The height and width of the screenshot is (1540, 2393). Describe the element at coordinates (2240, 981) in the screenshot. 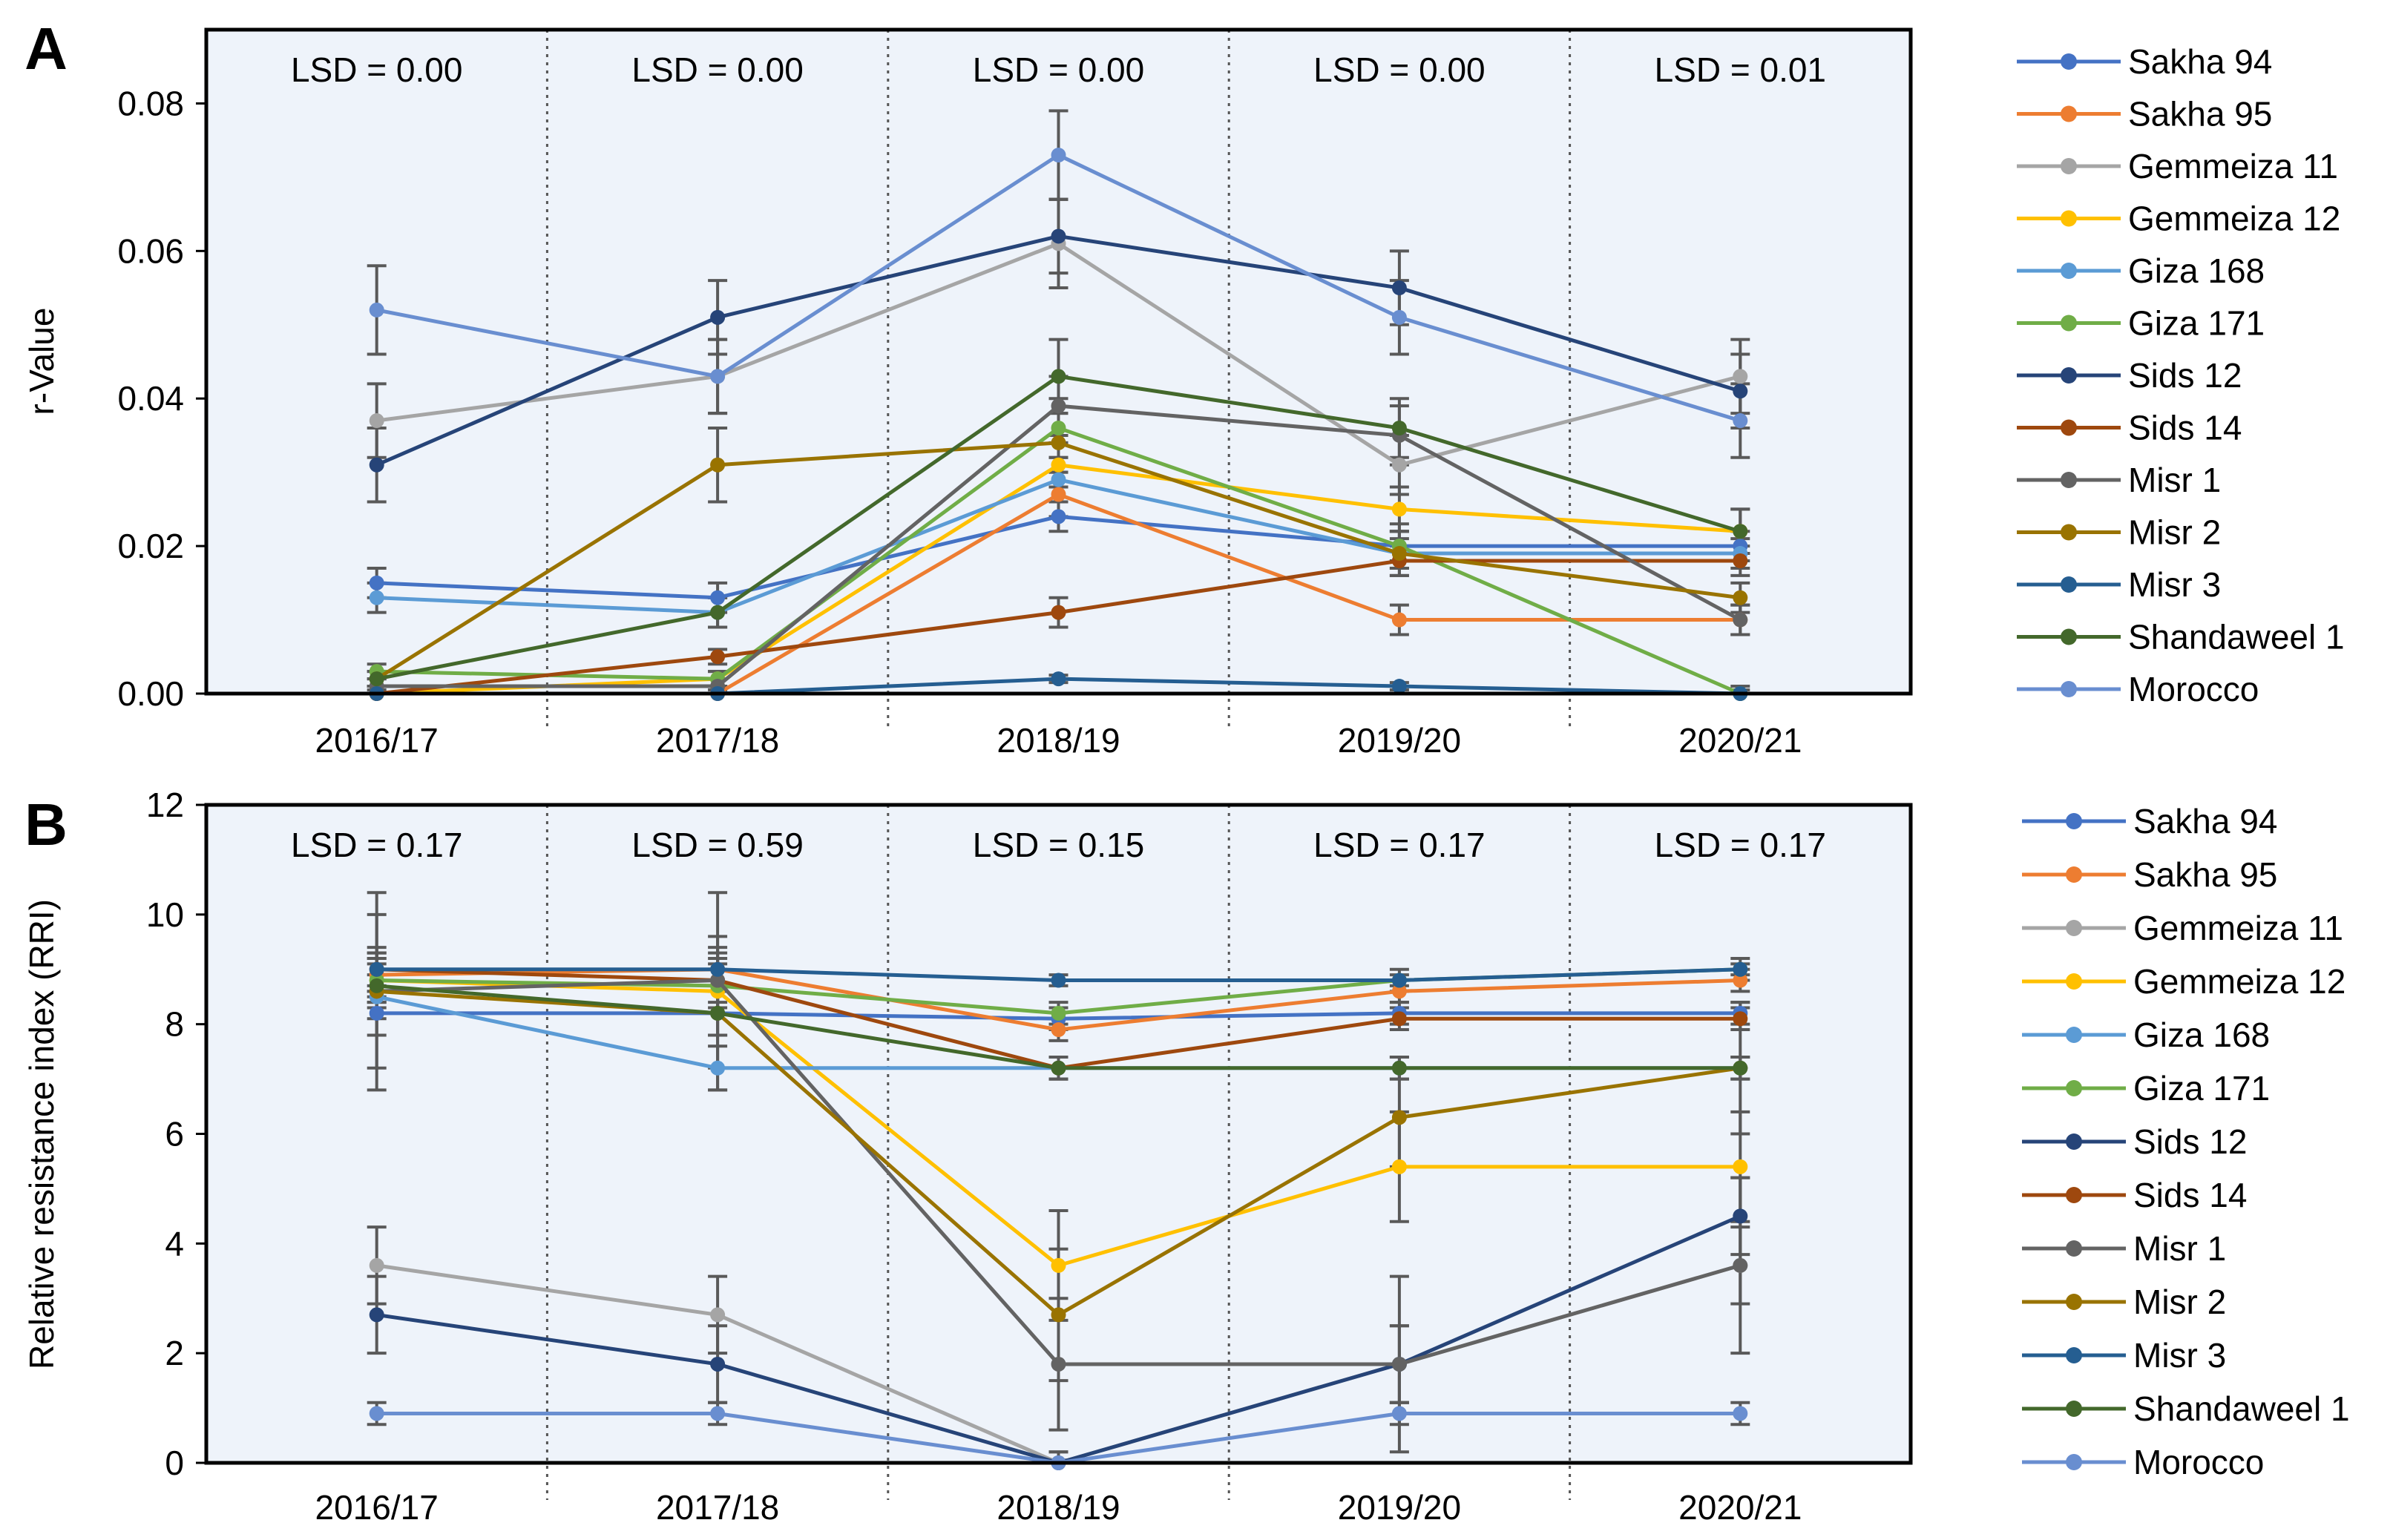

I see `legend-label: Gemmeiza 12` at that location.